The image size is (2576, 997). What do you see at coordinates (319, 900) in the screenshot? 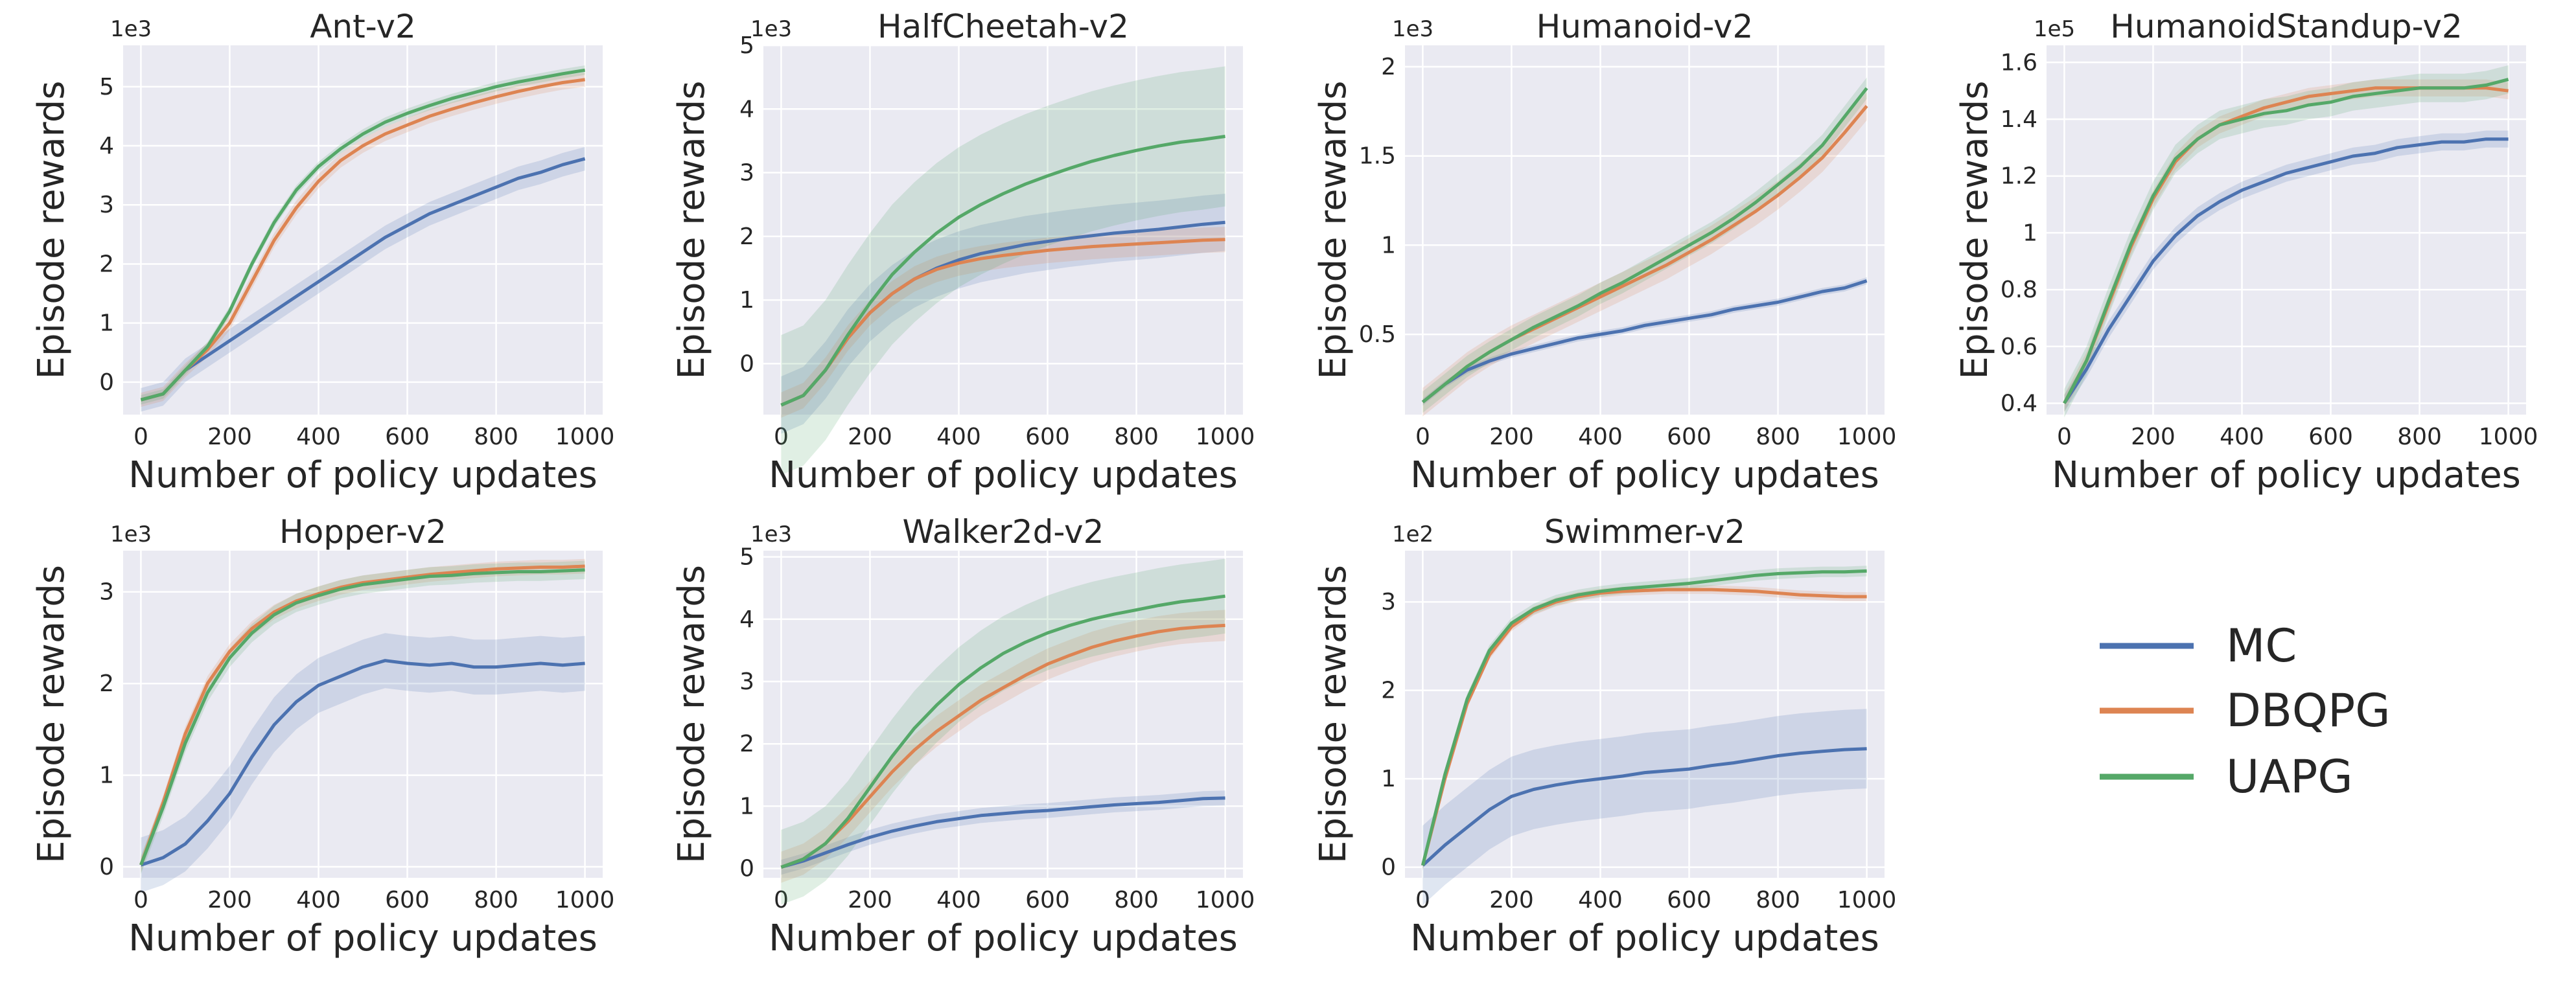
I see `panel-hopper-v2-x-tick-label: 400` at bounding box center [319, 900].